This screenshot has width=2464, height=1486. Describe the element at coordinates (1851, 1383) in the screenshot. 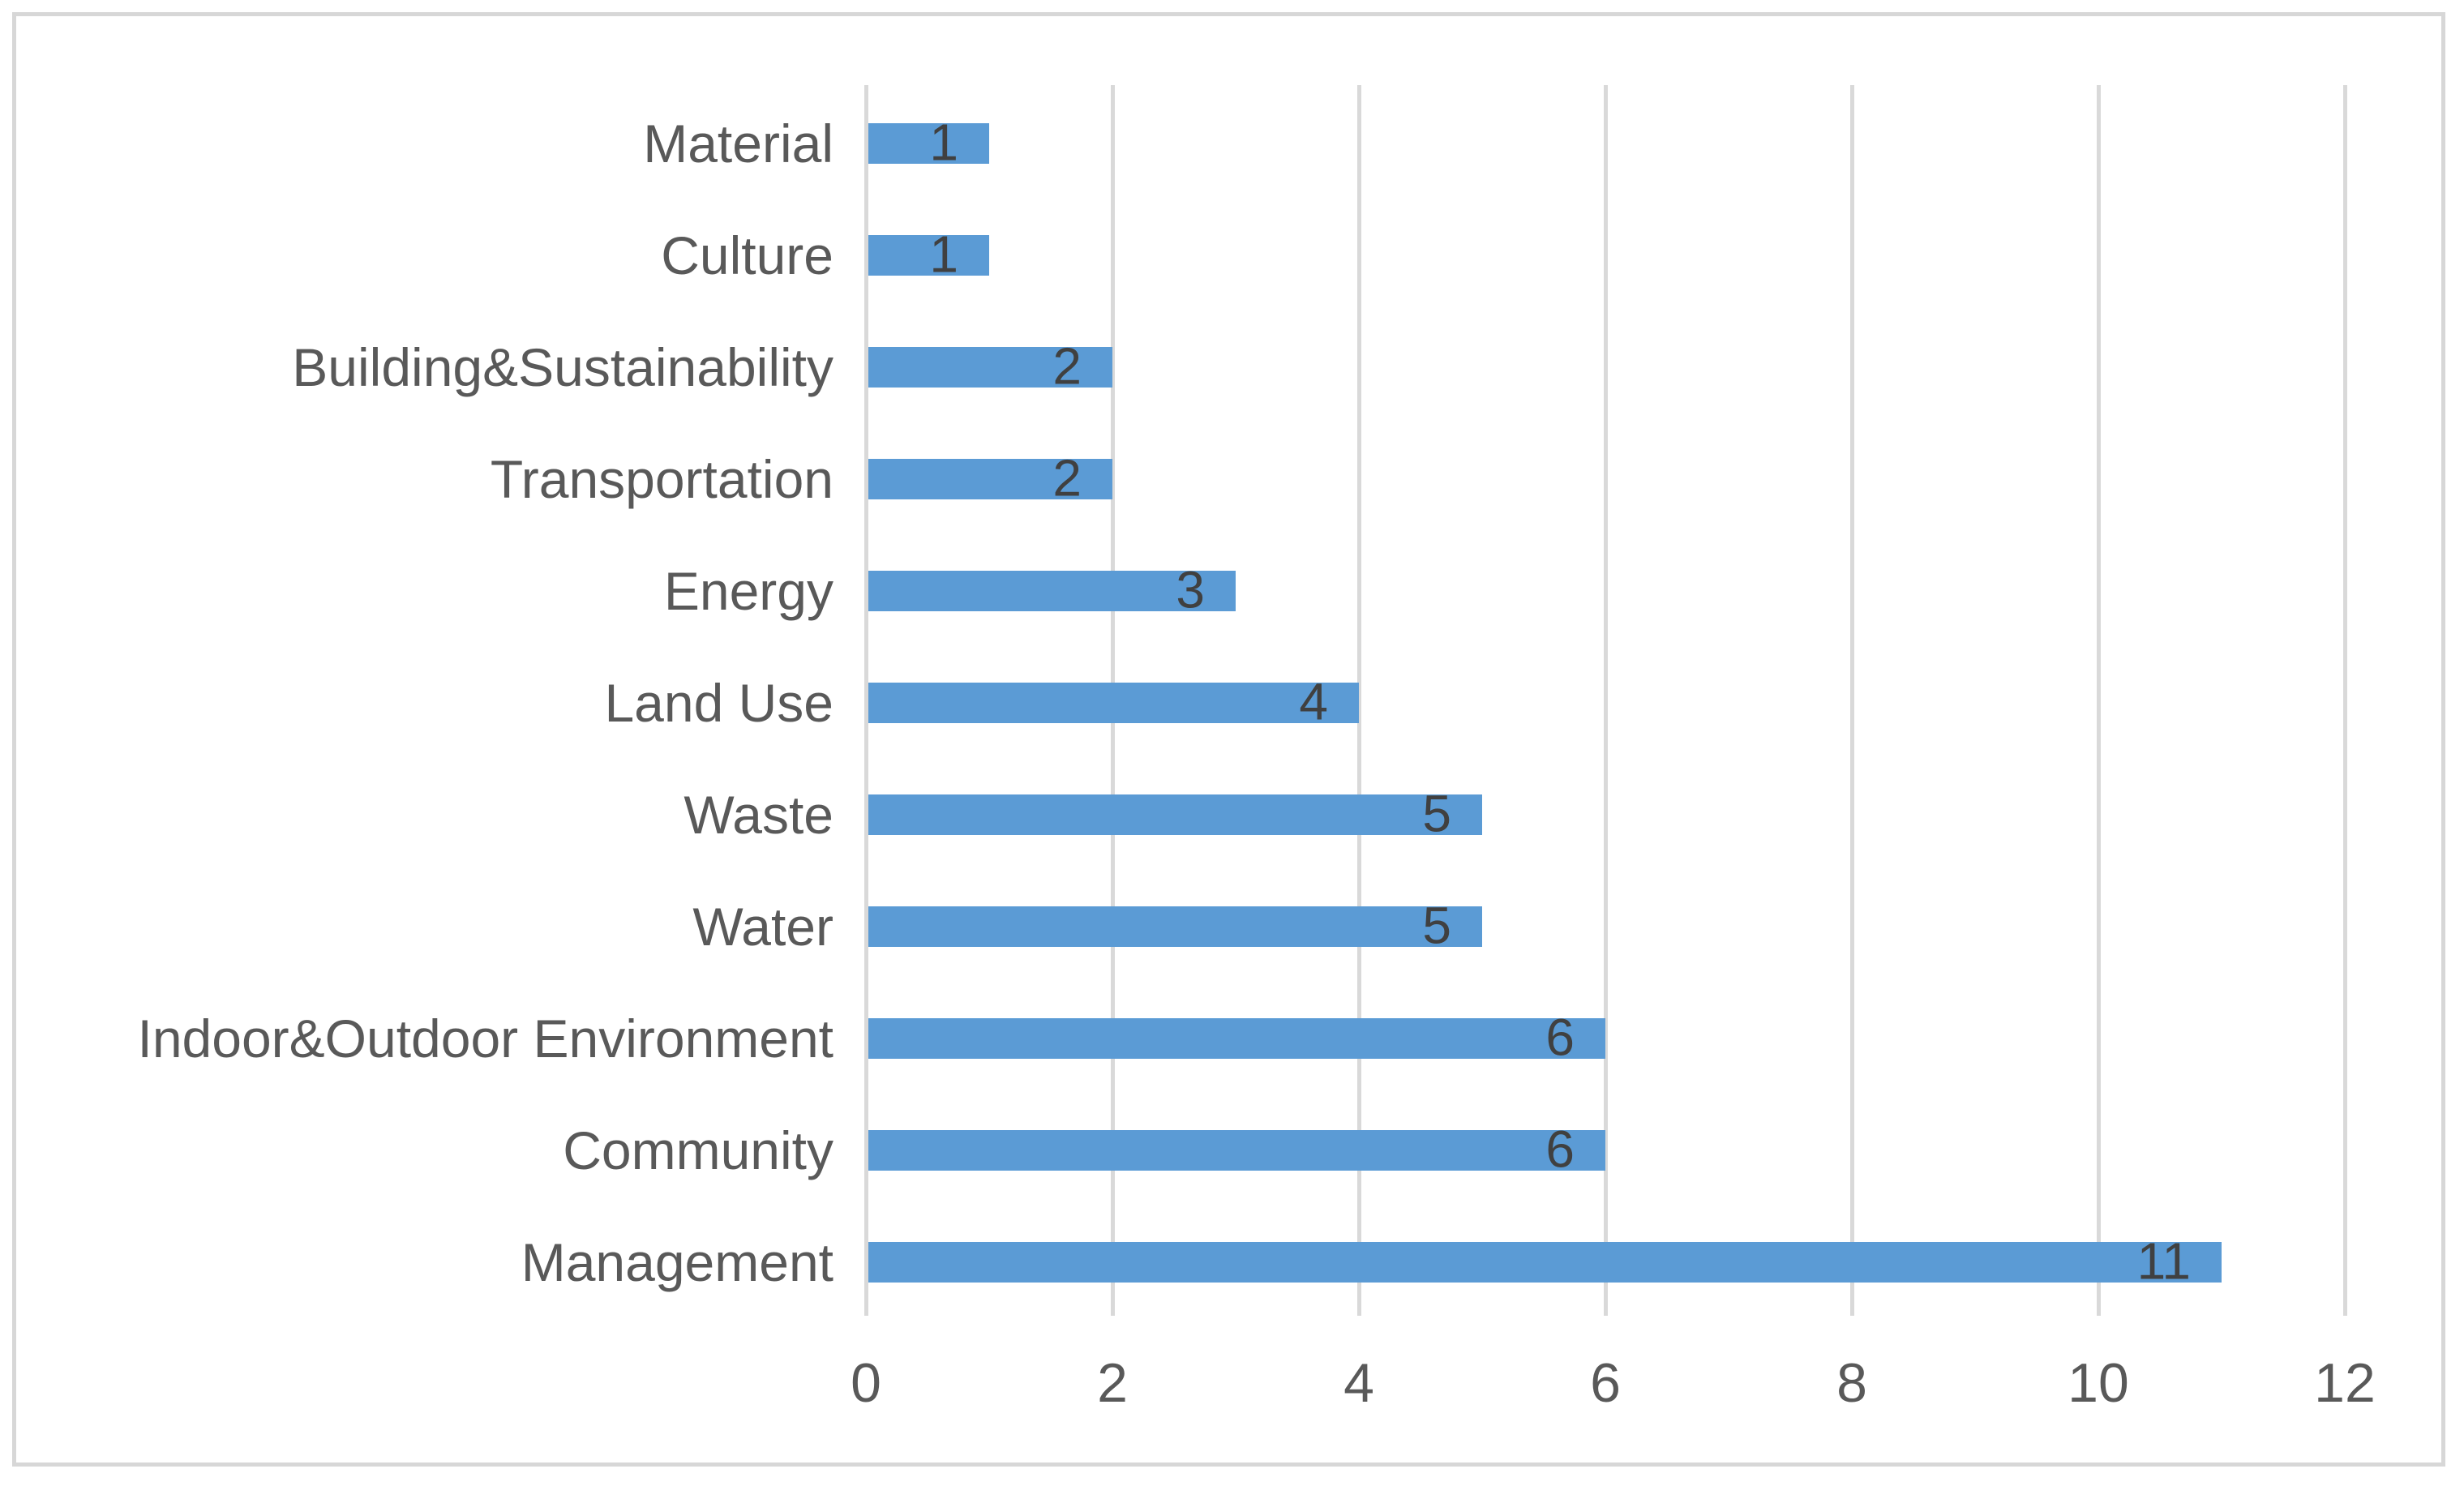

I see `x-tick-label: 8` at that location.